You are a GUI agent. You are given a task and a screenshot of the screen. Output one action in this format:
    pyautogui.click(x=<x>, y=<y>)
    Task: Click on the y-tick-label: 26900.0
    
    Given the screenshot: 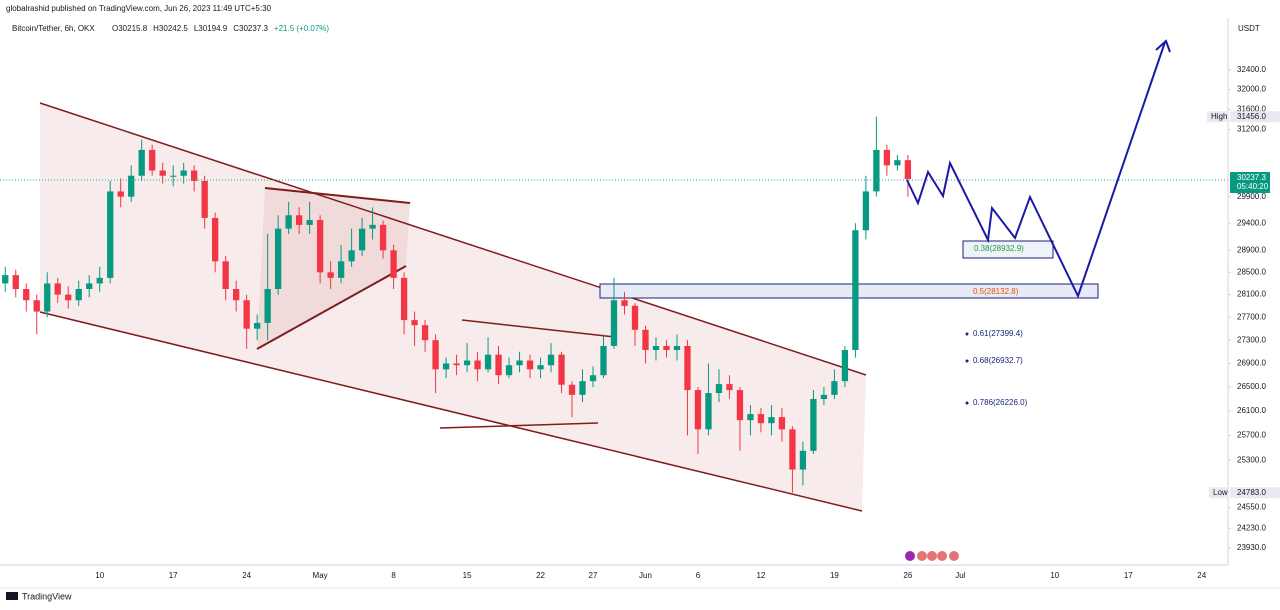 What is the action you would take?
    pyautogui.click(x=1251, y=363)
    